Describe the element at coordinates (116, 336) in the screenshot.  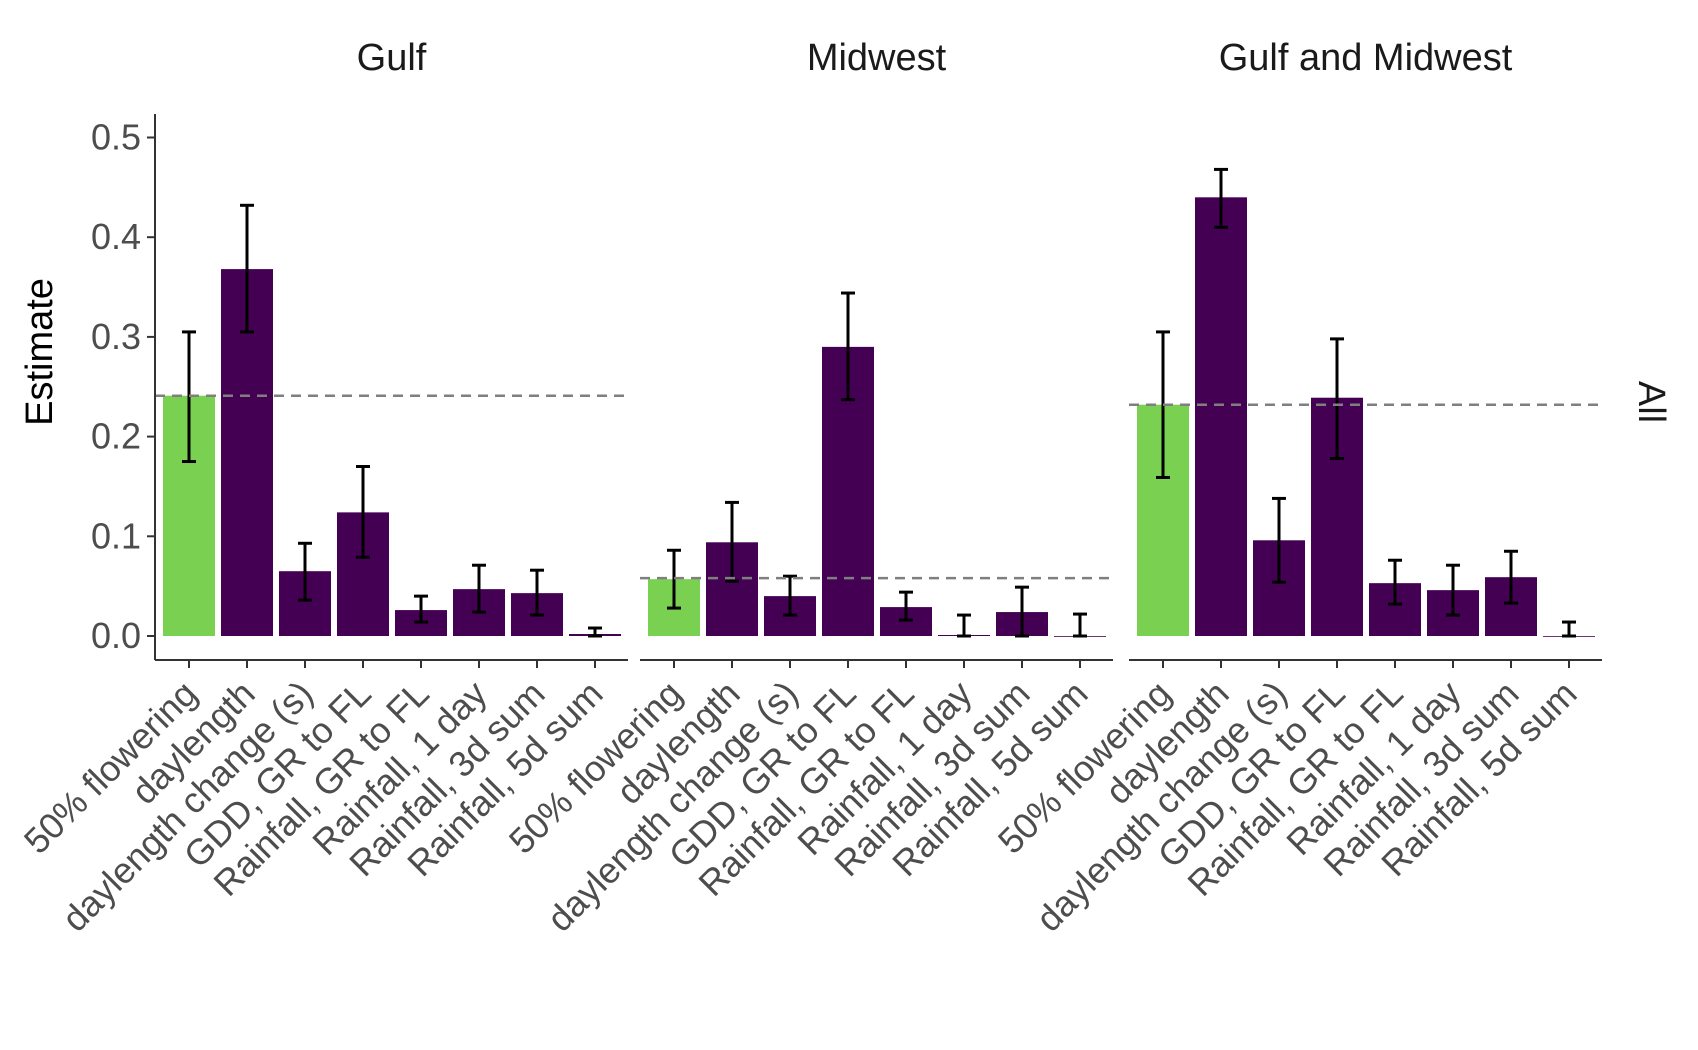
I see `y-tick-label: 0.3` at that location.